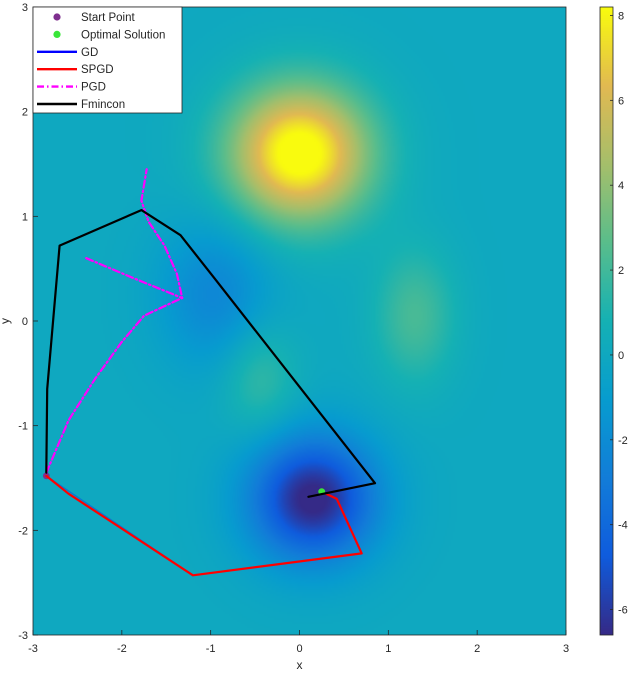 Image resolution: width=640 pixels, height=673 pixels. What do you see at coordinates (25, 8) in the screenshot?
I see `y-tick-label: 3` at bounding box center [25, 8].